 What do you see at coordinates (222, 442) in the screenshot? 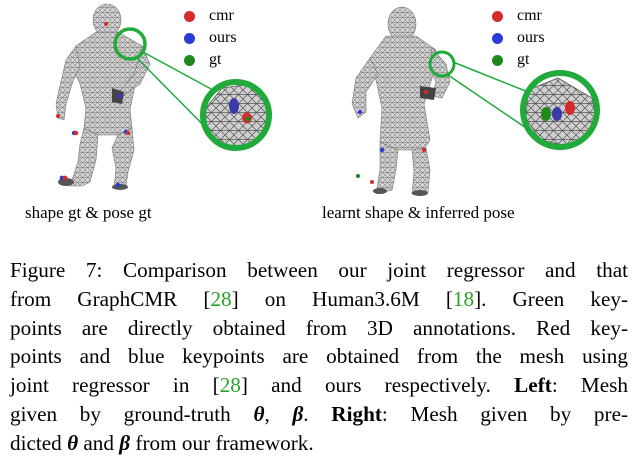
I see `caption-text: from our framework.` at bounding box center [222, 442].